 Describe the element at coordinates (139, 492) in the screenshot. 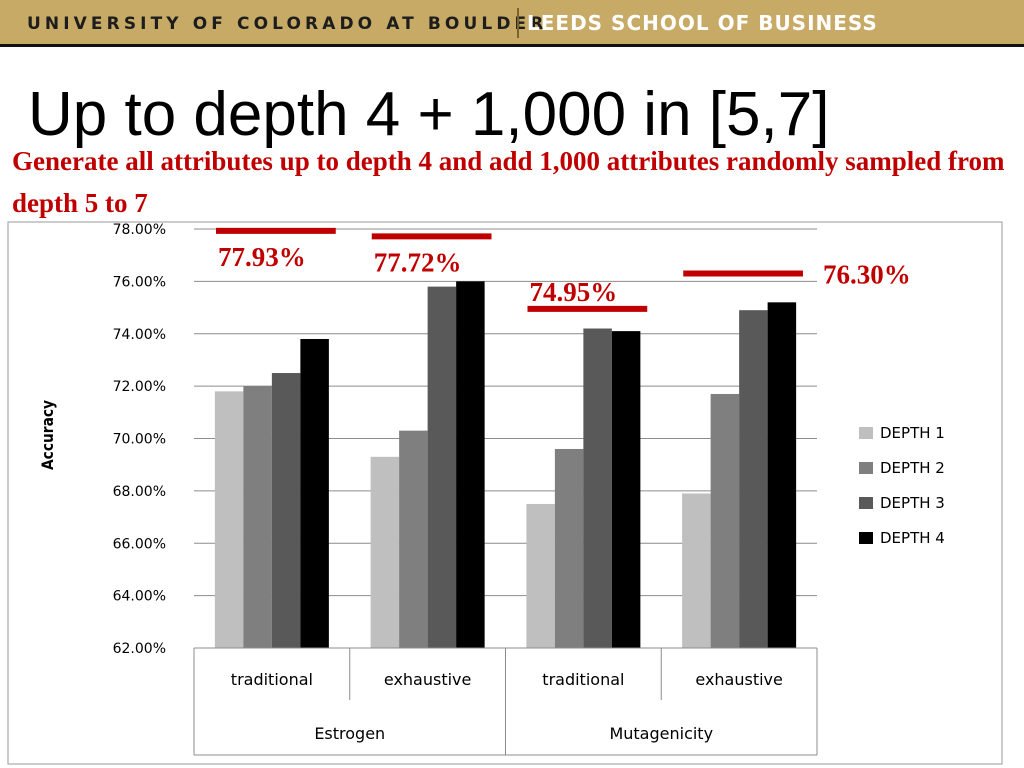

I see `y-tick-label: 68.00%` at that location.